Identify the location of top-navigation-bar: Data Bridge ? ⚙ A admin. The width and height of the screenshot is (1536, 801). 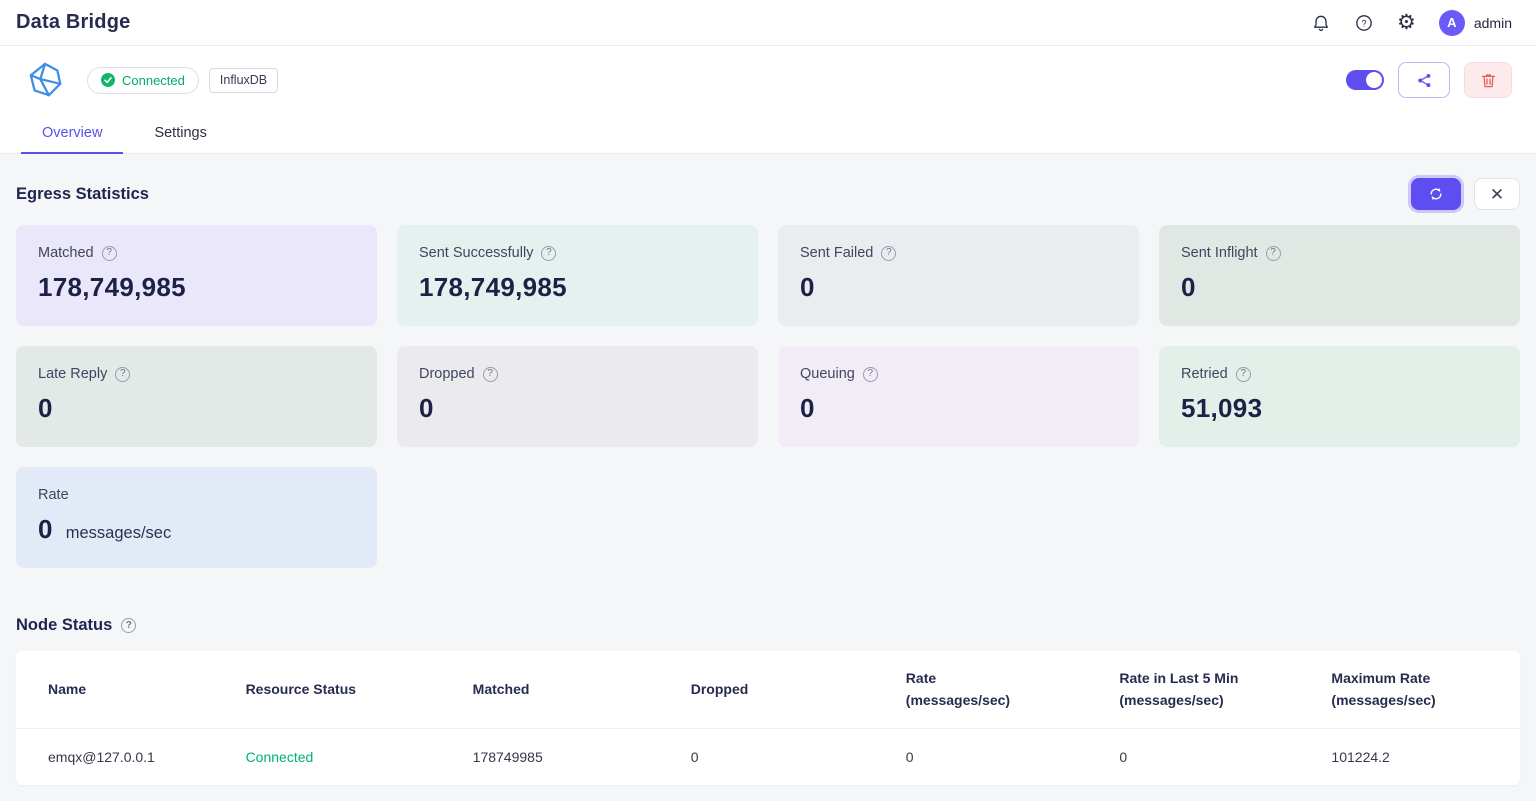
(768, 23).